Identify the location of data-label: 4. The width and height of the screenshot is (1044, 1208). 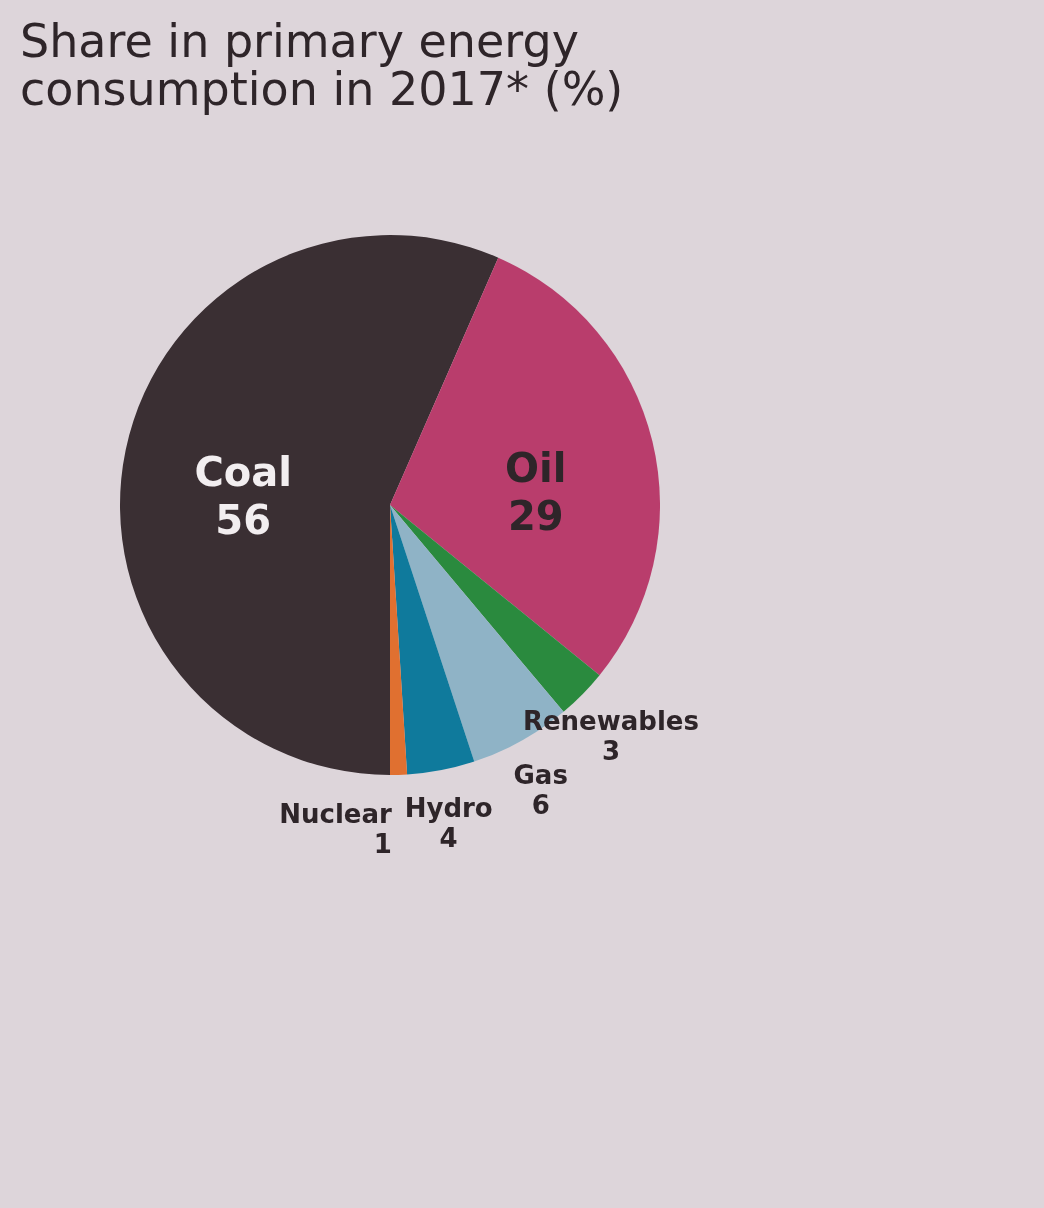
(448, 838).